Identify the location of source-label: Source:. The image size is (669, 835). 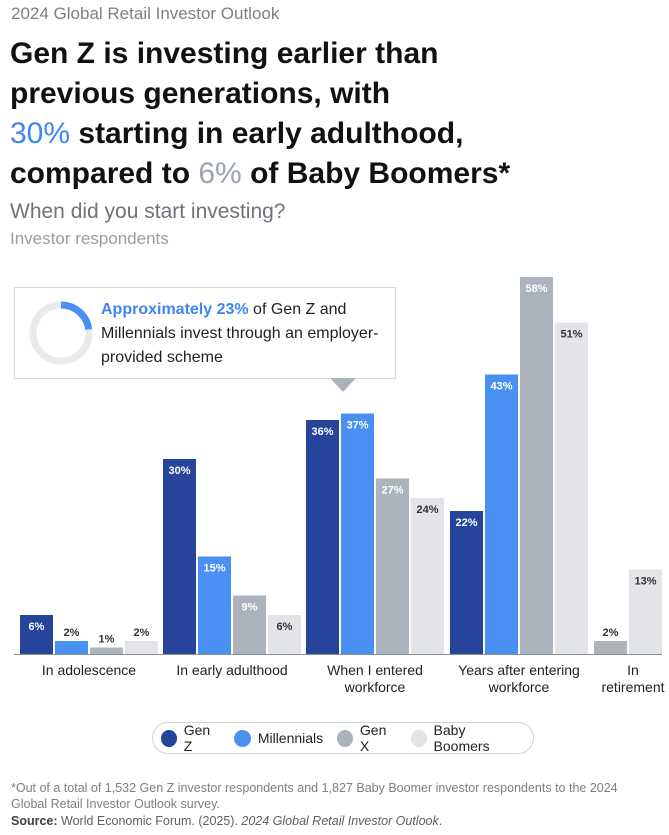
(34, 821).